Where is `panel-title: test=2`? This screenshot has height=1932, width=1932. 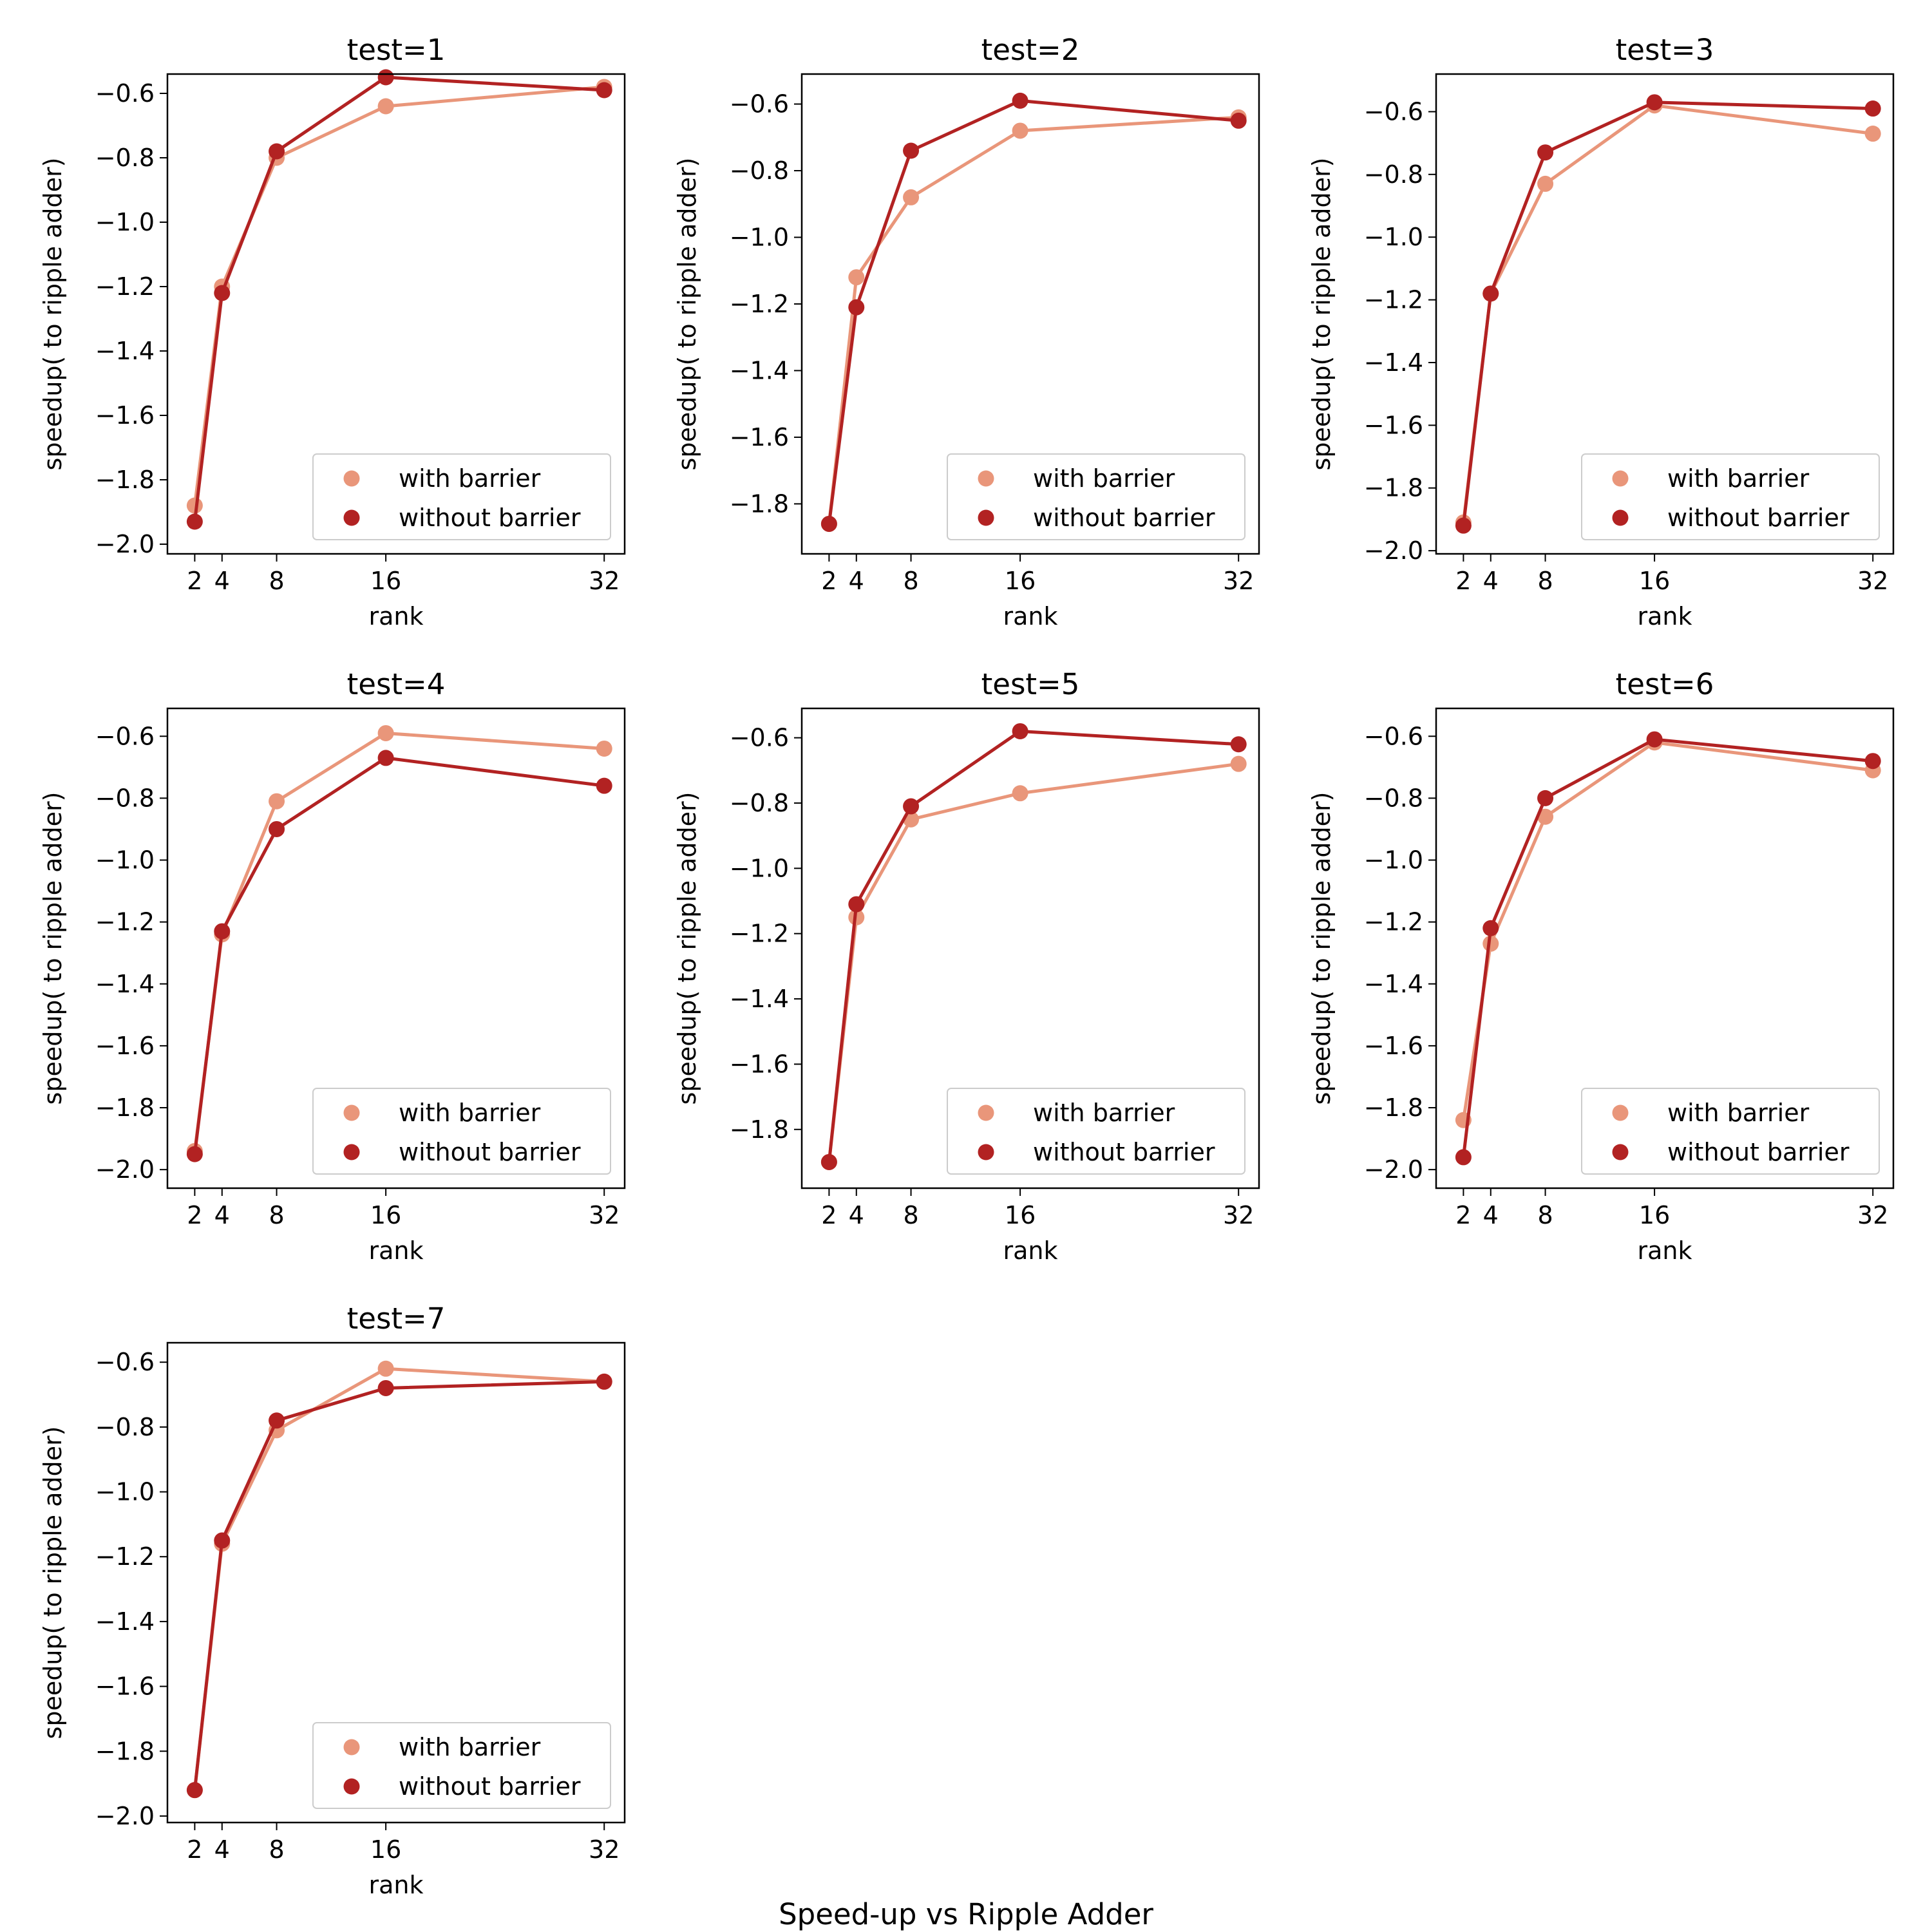 panel-title: test=2 is located at coordinates (1030, 50).